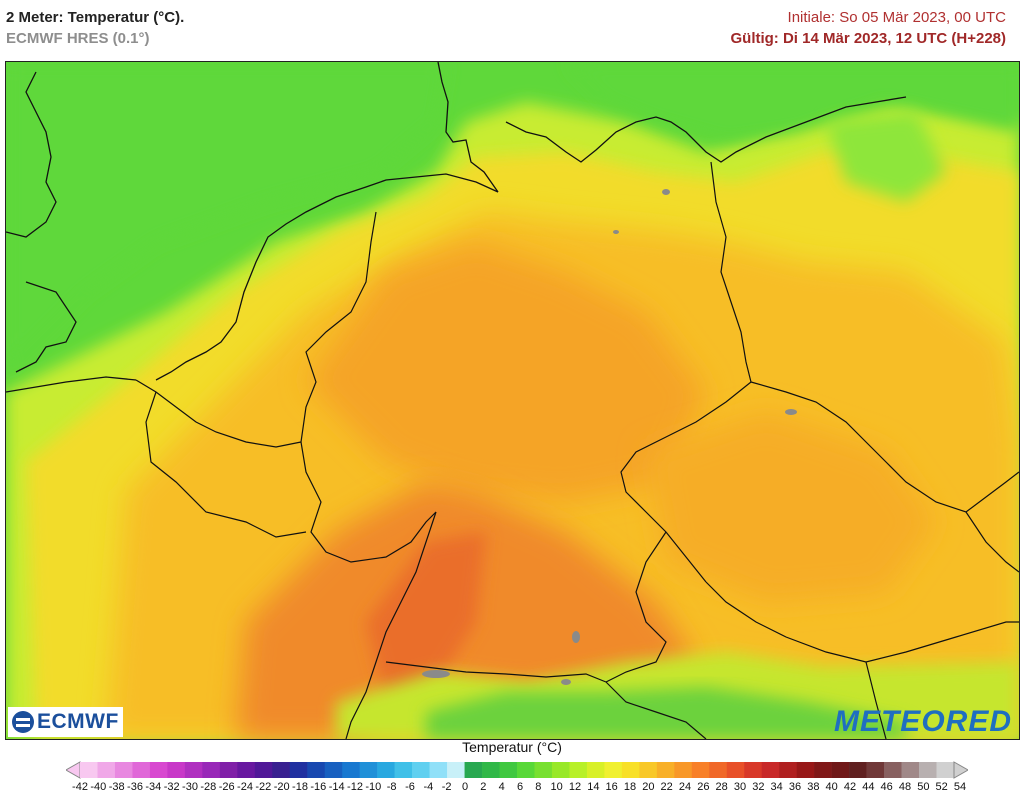 This screenshot has height=799, width=1024. I want to click on legend-tick-label: 16, so click(611, 787).